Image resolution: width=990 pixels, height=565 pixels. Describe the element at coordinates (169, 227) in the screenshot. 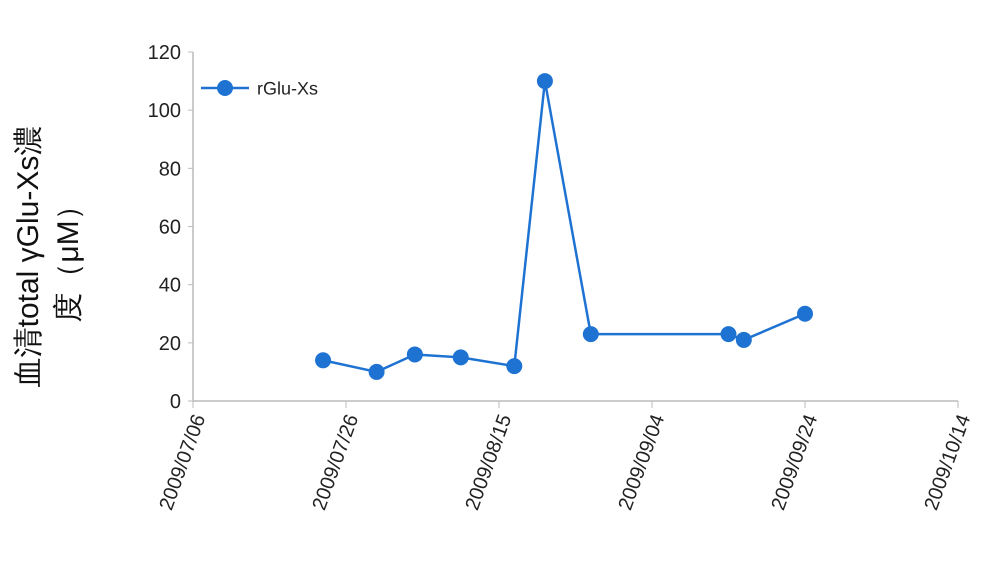

I see `y-tick-label: 60` at that location.